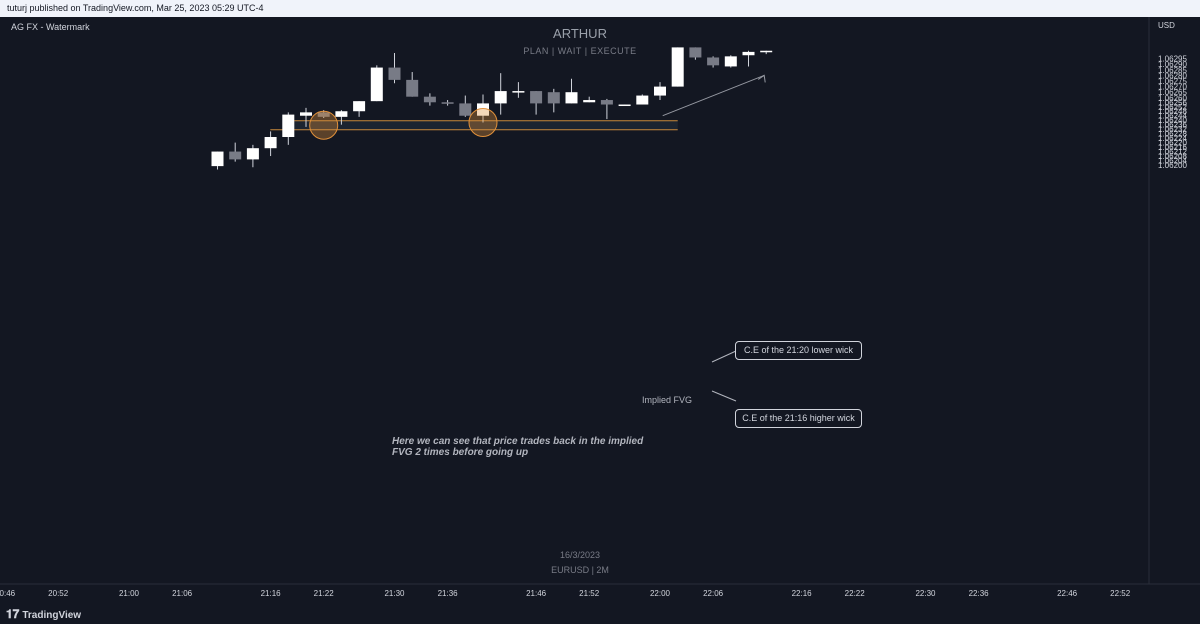 The image size is (1200, 624). Describe the element at coordinates (52, 615) in the screenshot. I see `footer-brand: TradingView` at that location.